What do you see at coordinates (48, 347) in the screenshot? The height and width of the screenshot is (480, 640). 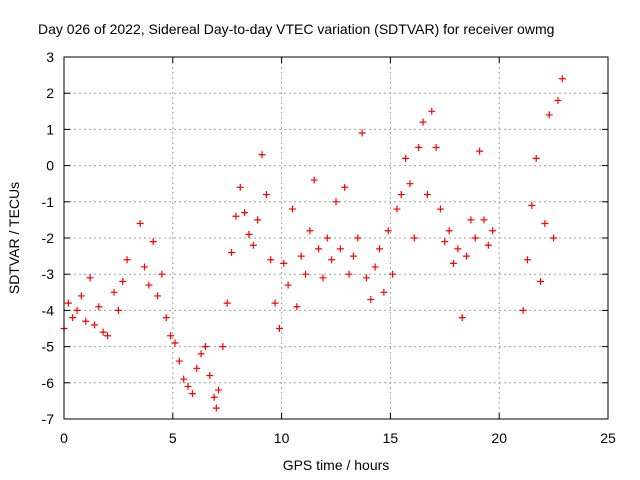 I see `y-tick-label: -5` at bounding box center [48, 347].